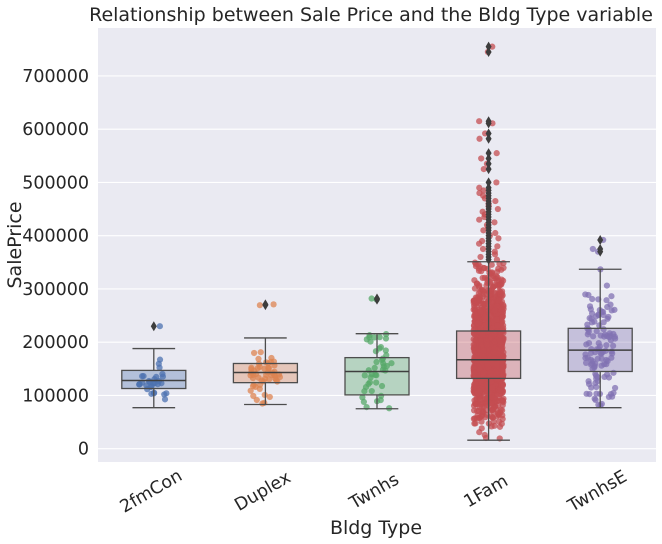 The width and height of the screenshot is (662, 544). Describe the element at coordinates (151, 492) in the screenshot. I see `x-tick-label: 2fmCon` at that location.